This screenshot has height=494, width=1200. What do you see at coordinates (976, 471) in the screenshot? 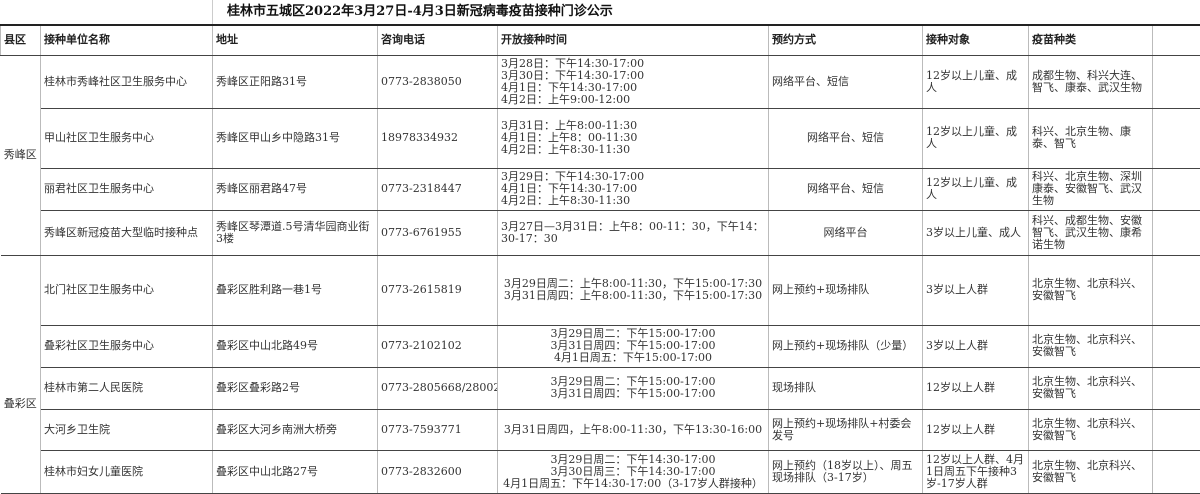
I see `target-cell: 12岁以上人群、4月1日周五下午接种3岁-17岁人群` at bounding box center [976, 471].